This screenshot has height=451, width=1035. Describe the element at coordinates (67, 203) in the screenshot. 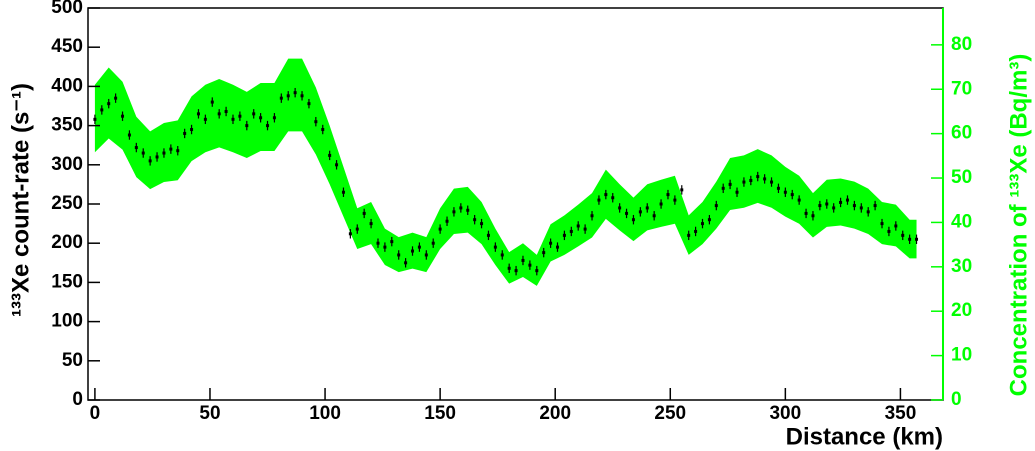

I see `y-tick-label: 250` at that location.